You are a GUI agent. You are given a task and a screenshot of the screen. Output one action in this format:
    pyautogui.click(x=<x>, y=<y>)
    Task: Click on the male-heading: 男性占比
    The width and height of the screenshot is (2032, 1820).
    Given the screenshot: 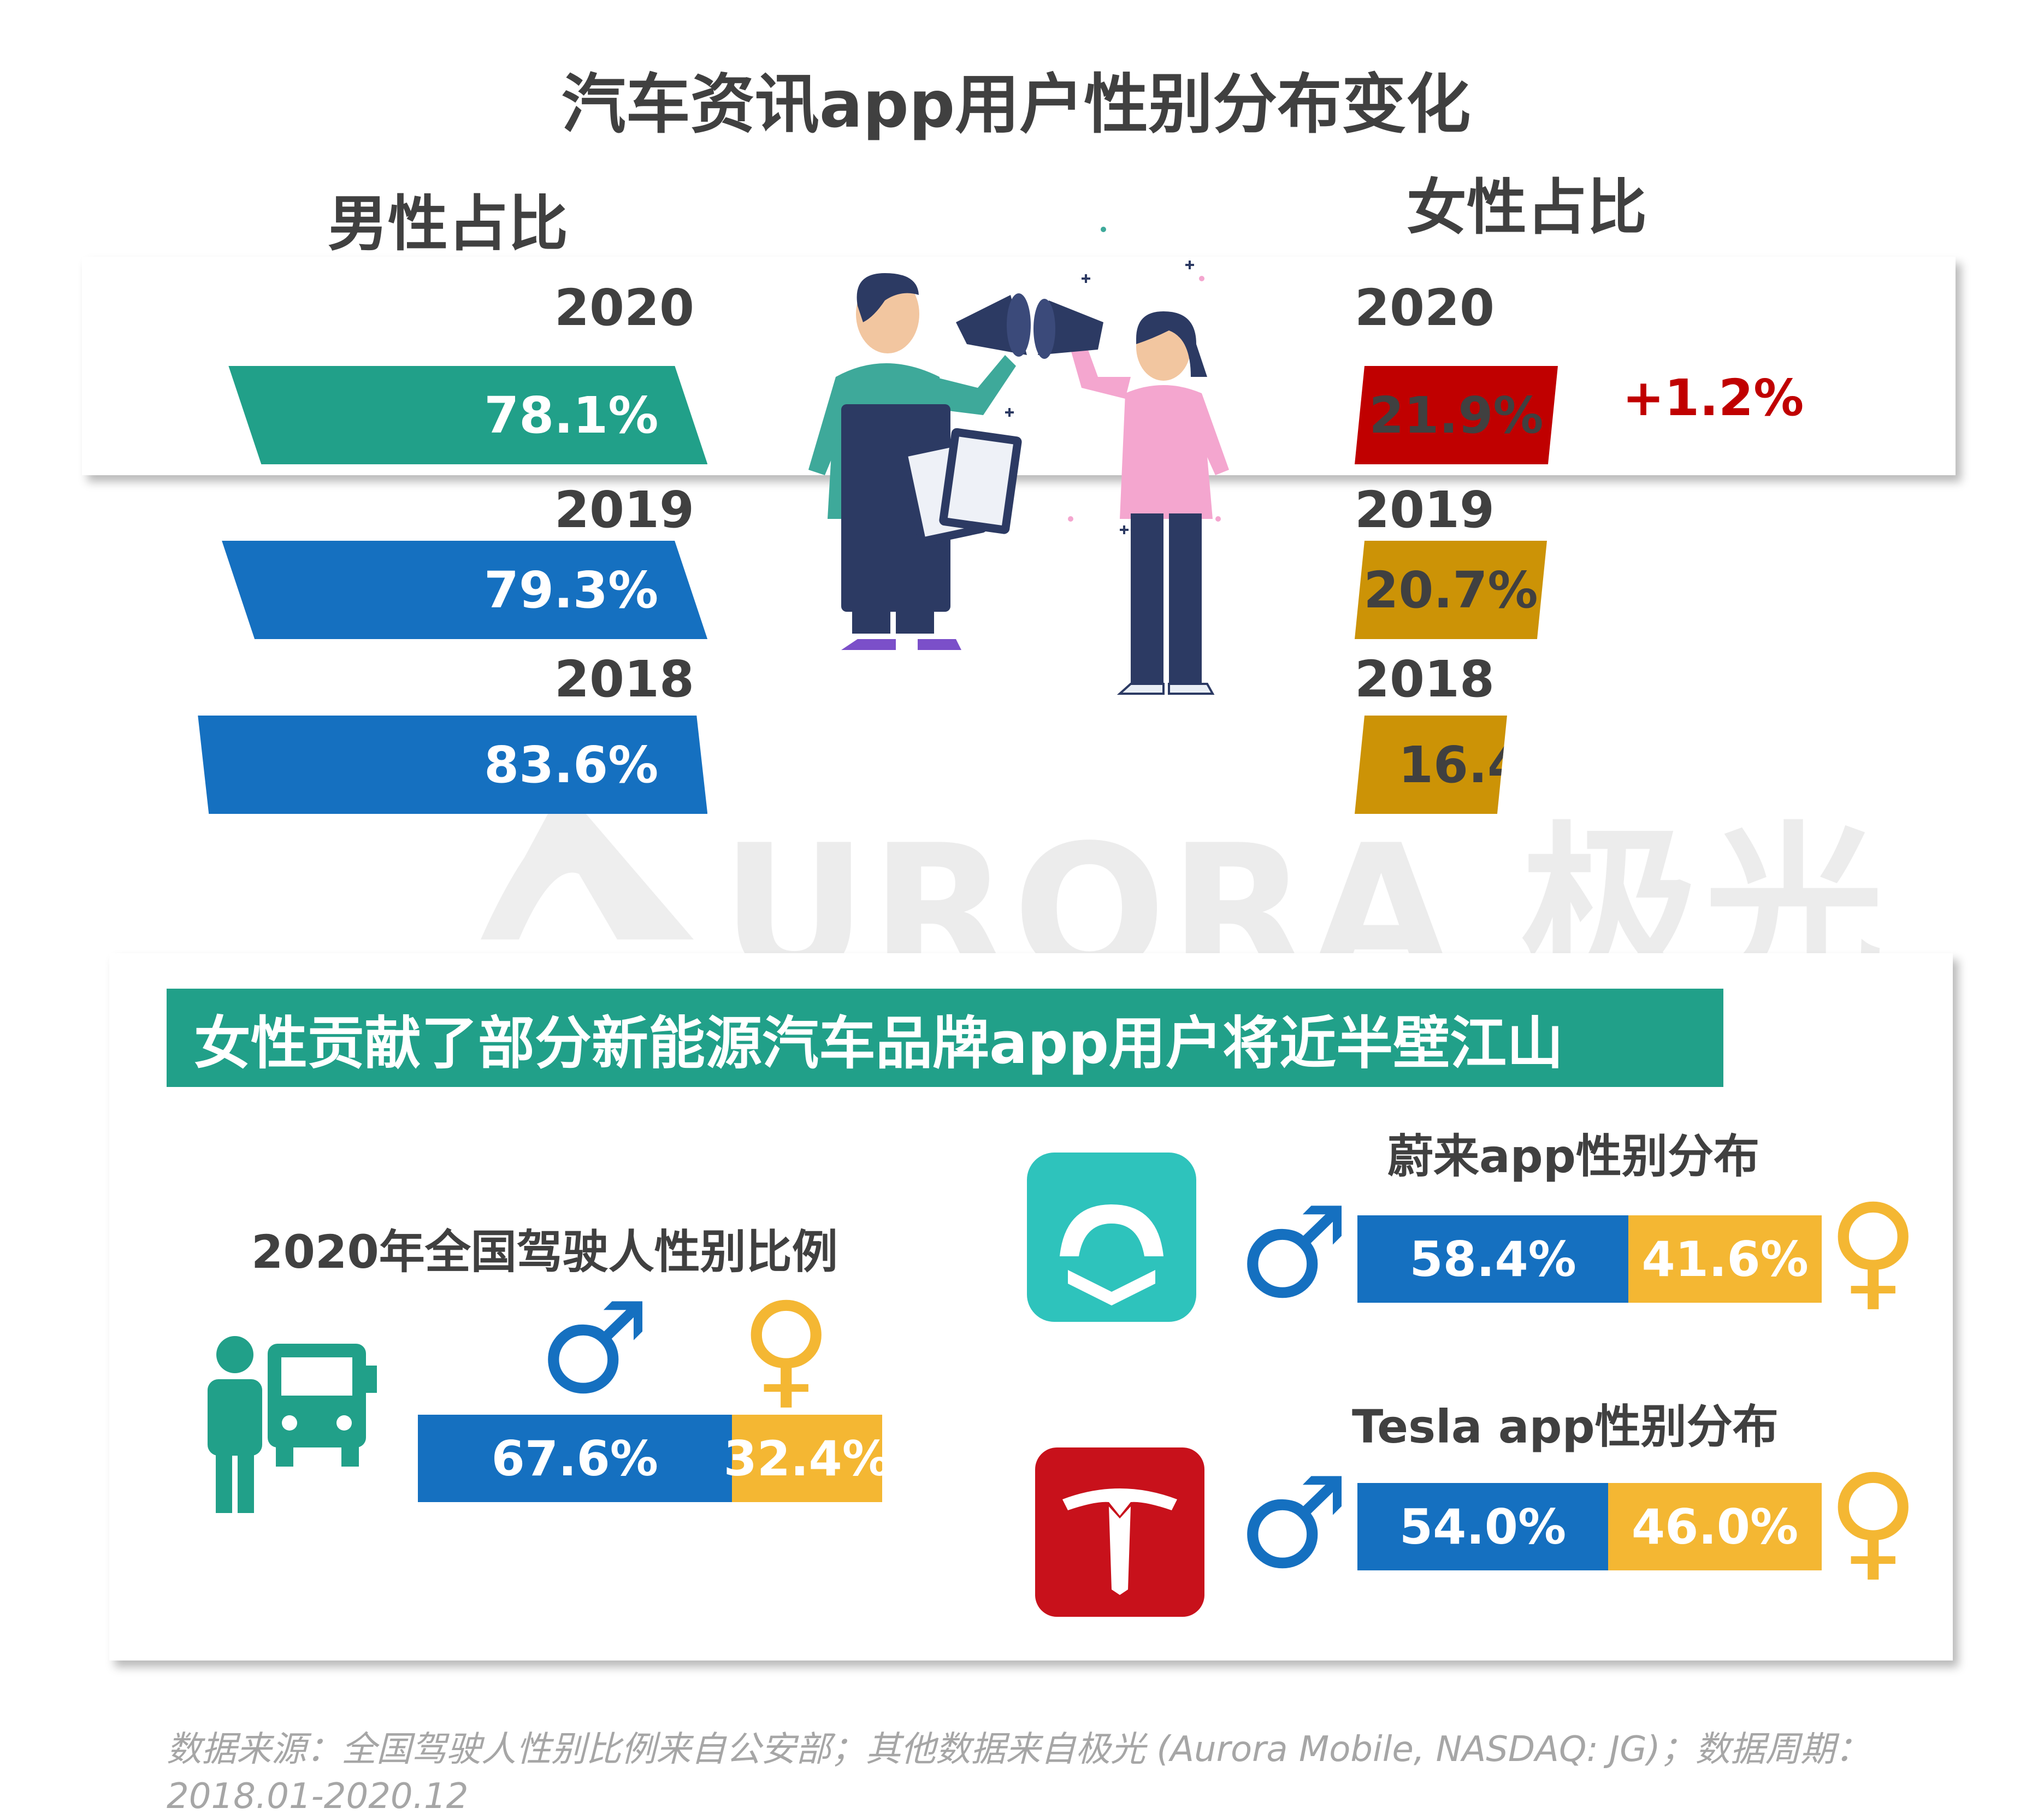 What is the action you would take?
    pyautogui.click(x=448, y=224)
    